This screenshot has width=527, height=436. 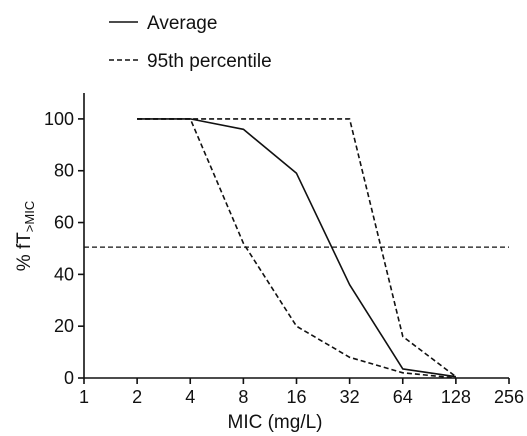 I want to click on y-tick-label: 20, so click(x=64, y=326).